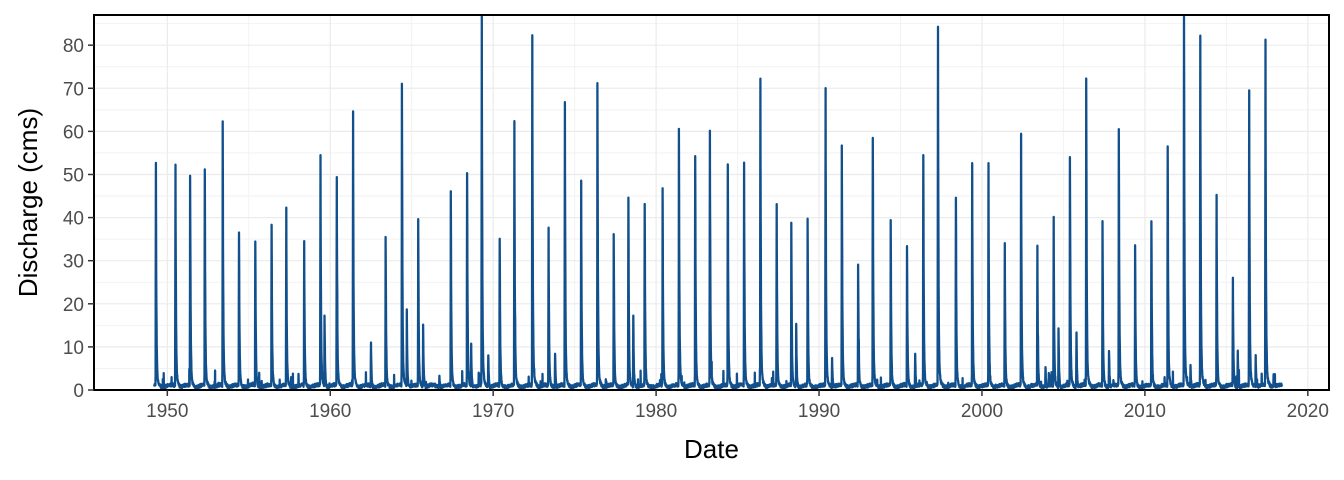 This screenshot has width=1344, height=480. I want to click on y-tick-label: 60, so click(73, 132).